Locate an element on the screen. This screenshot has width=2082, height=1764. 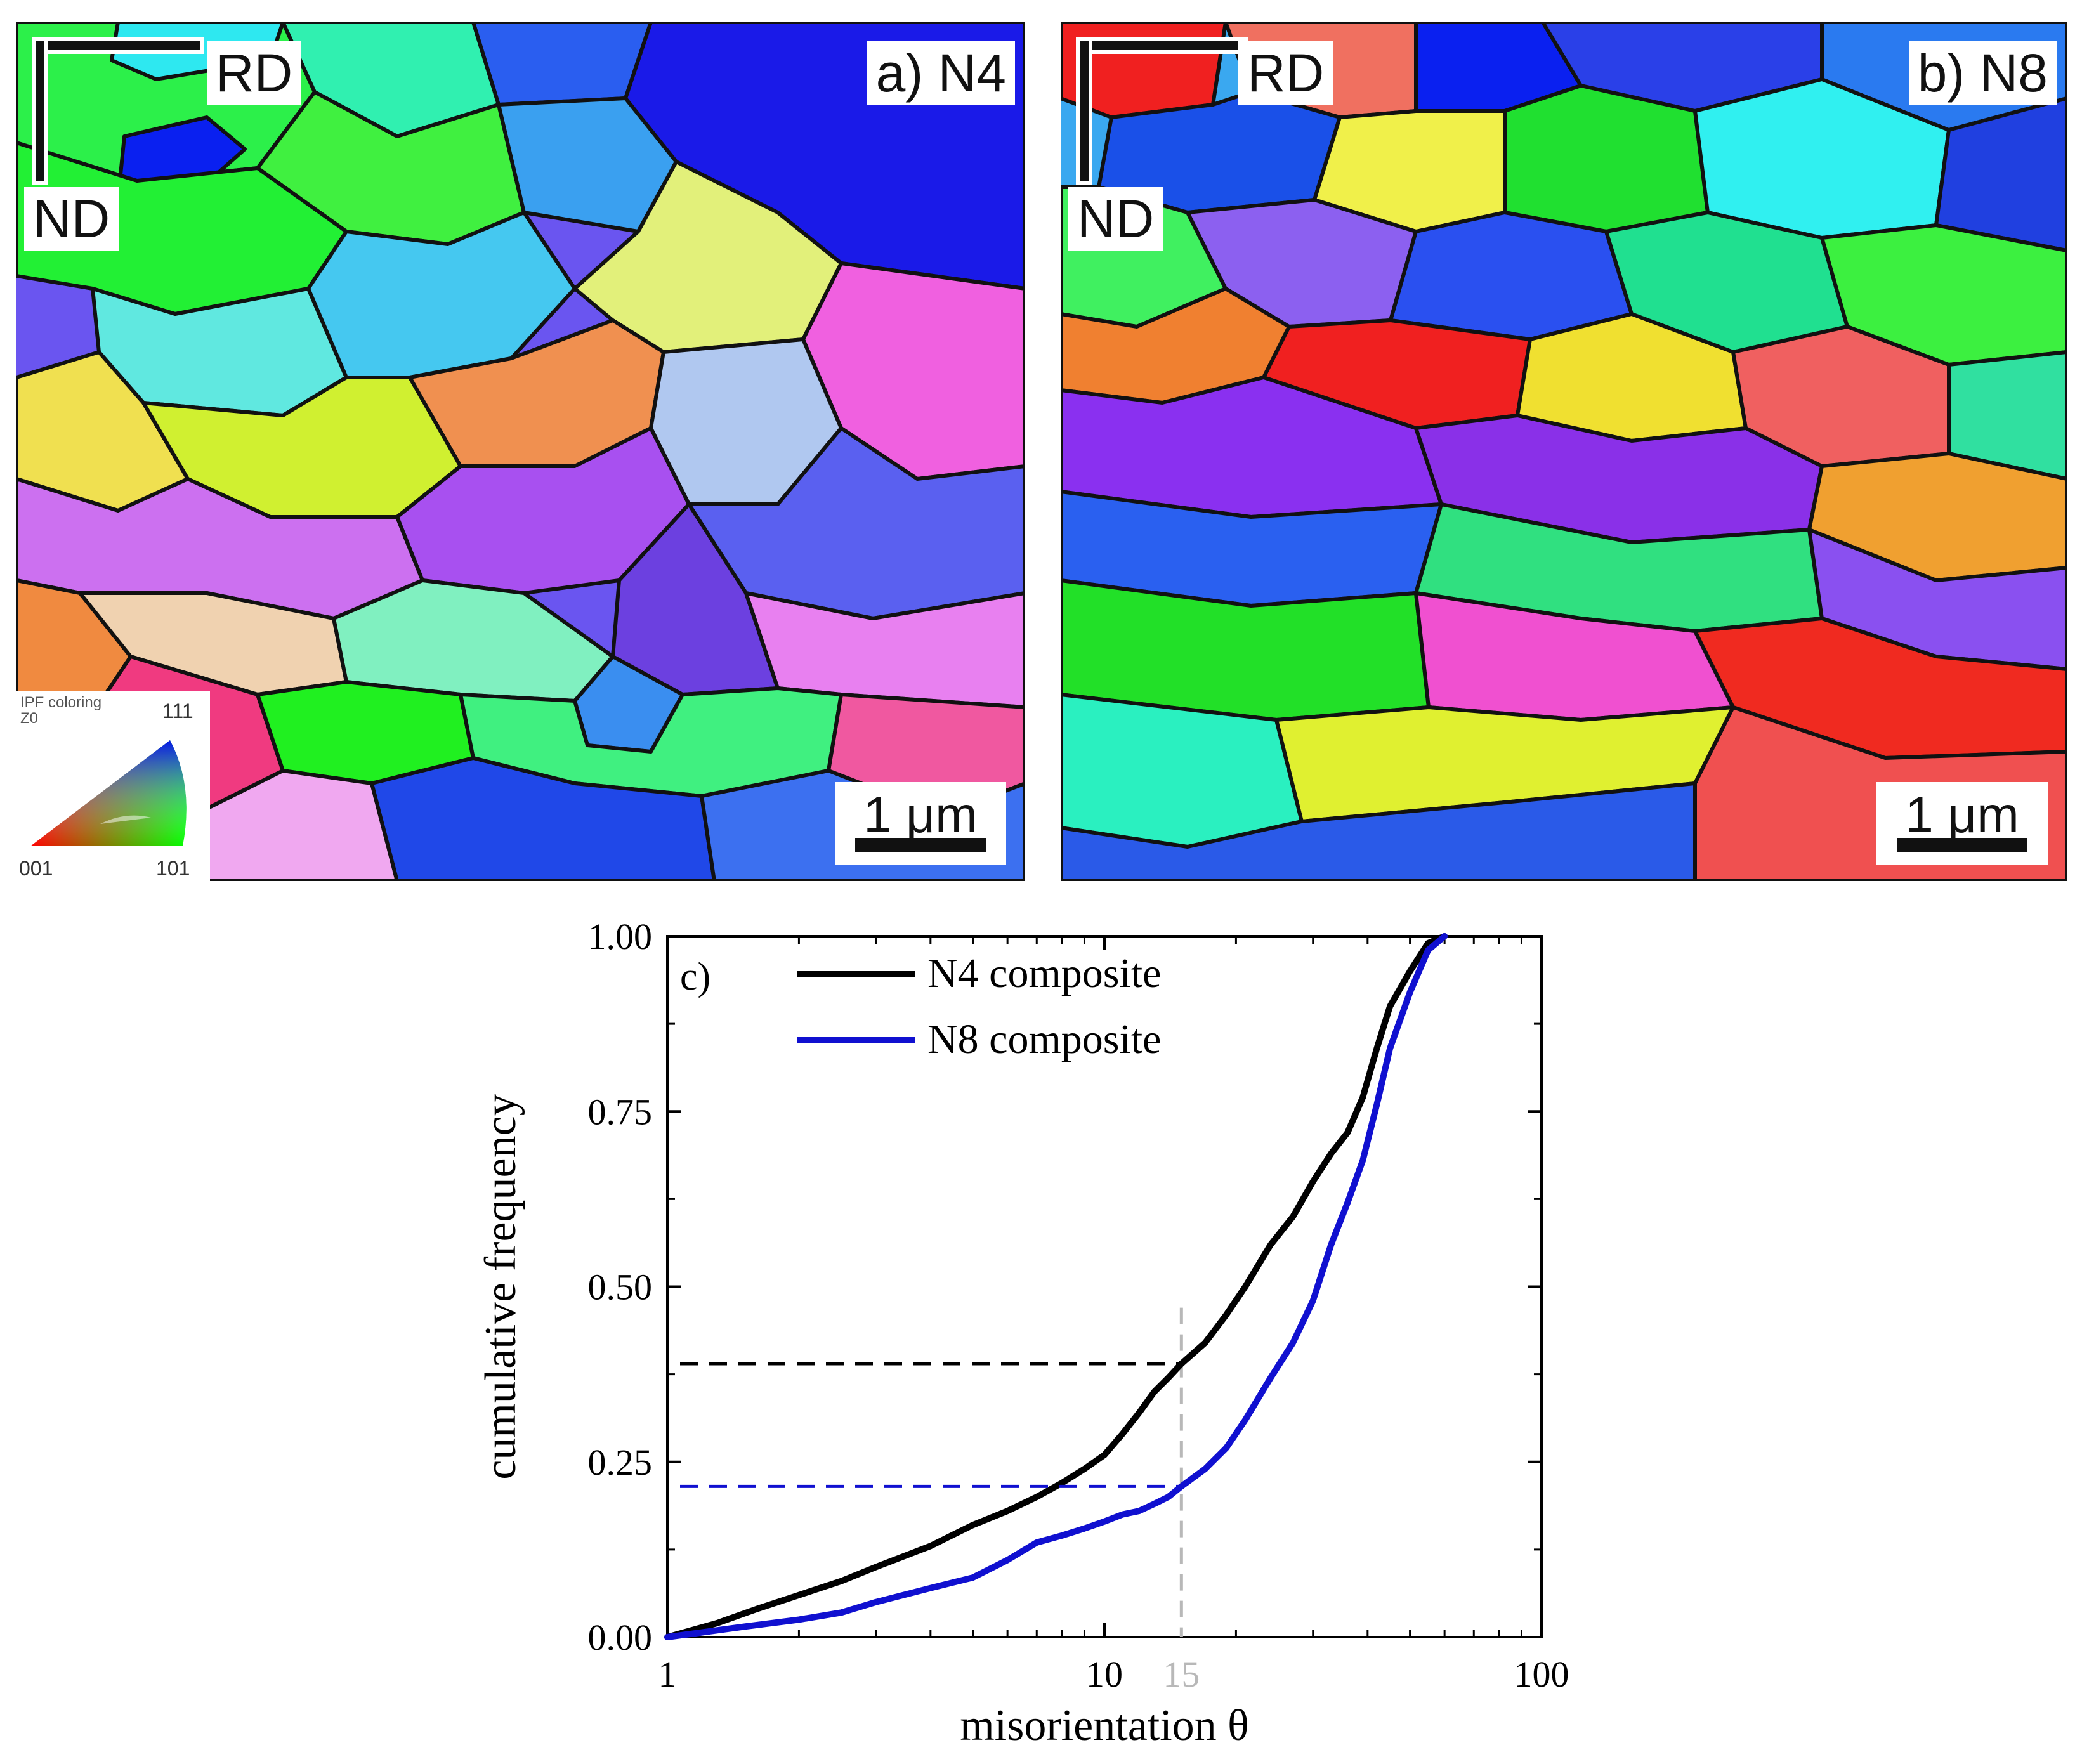
x-tick-label: 100 is located at coordinates (1541, 1674).